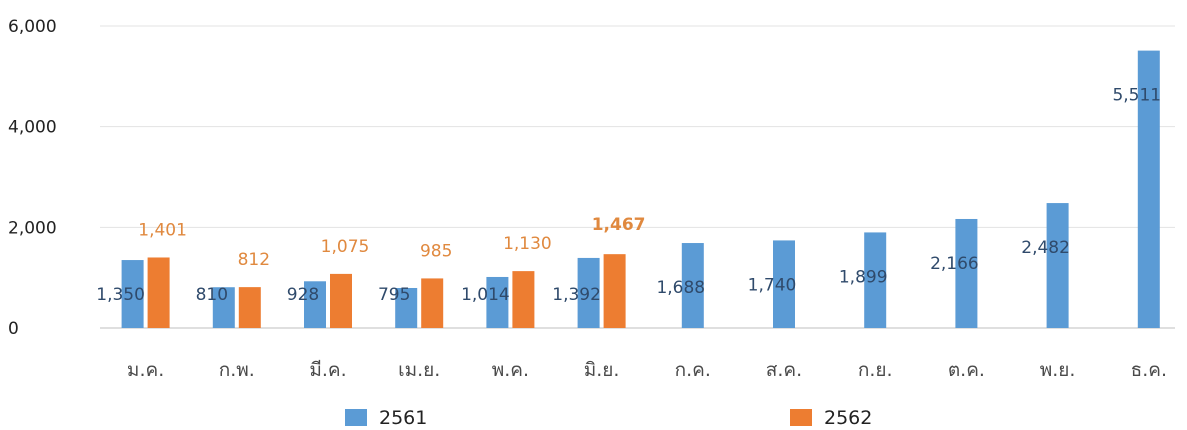 The height and width of the screenshot is (430, 1187). I want to click on legend-label-2562: 2562, so click(848, 418).